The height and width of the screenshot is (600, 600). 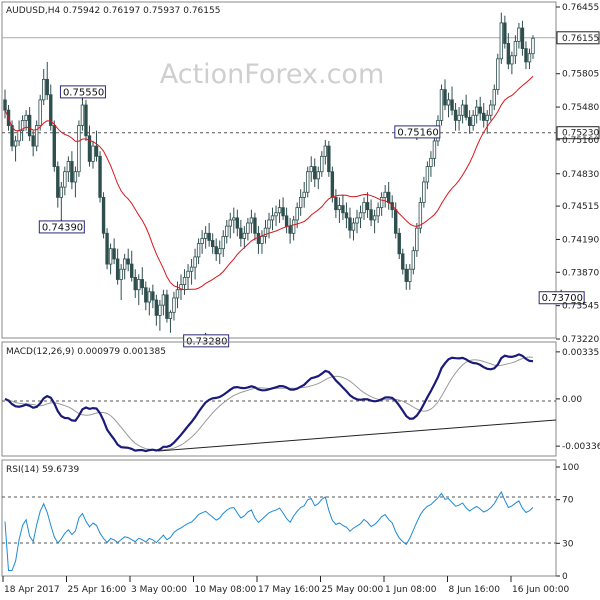 I want to click on price-tick-label: 0.73220, so click(x=580, y=340).